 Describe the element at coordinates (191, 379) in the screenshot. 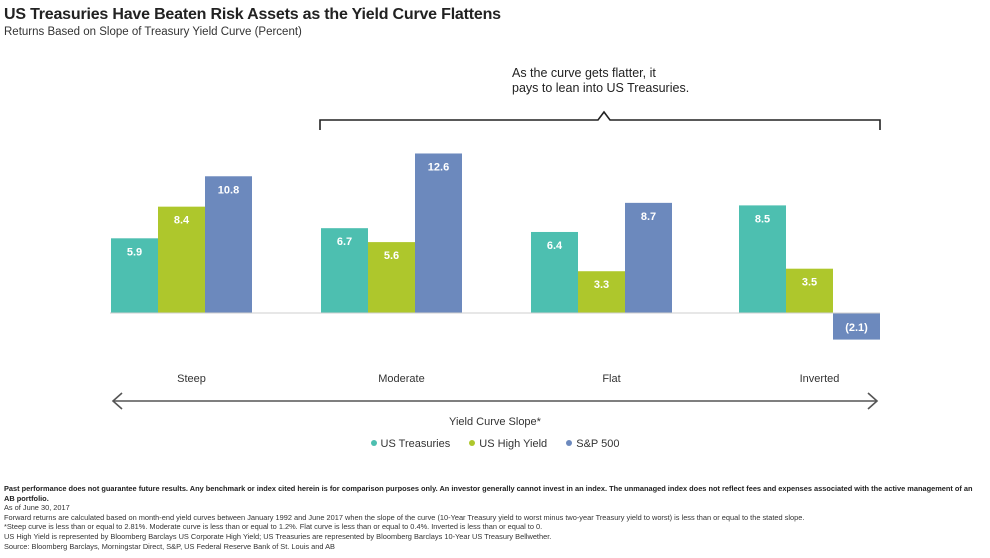

I see `category-label-steep: Steep` at that location.